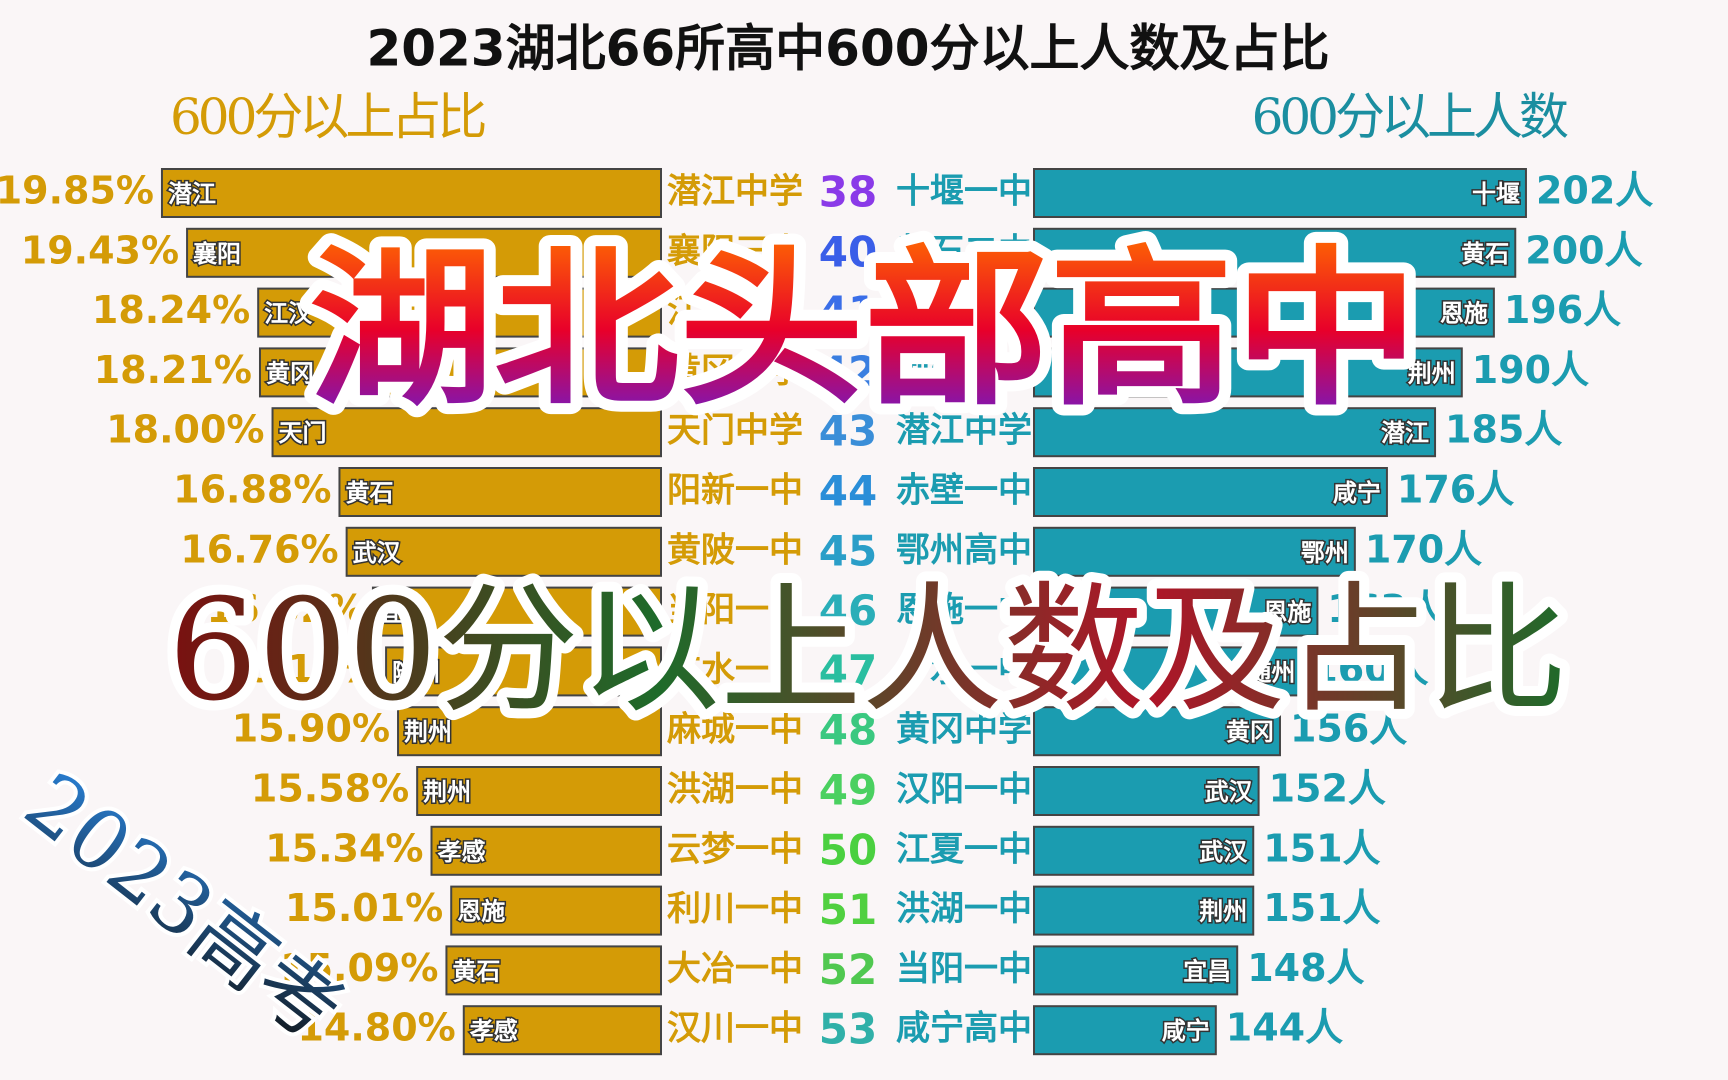 This screenshot has width=1728, height=1080. Describe the element at coordinates (1348, 729) in the screenshot. I see `value-label: 156人` at that location.